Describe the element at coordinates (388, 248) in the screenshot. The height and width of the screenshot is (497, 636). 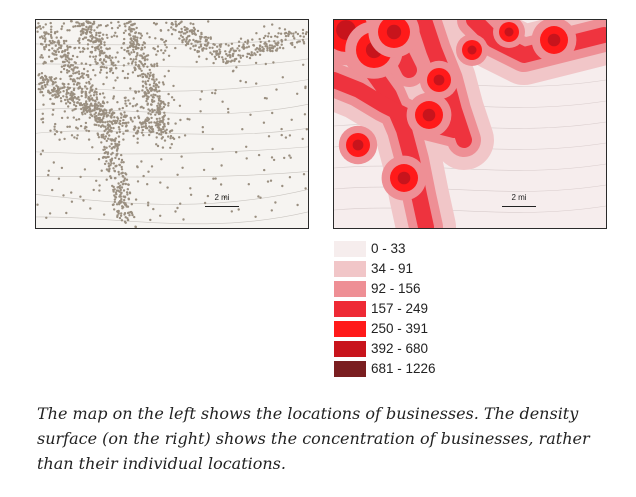
I see `legend-label: 0 - 33` at that location.